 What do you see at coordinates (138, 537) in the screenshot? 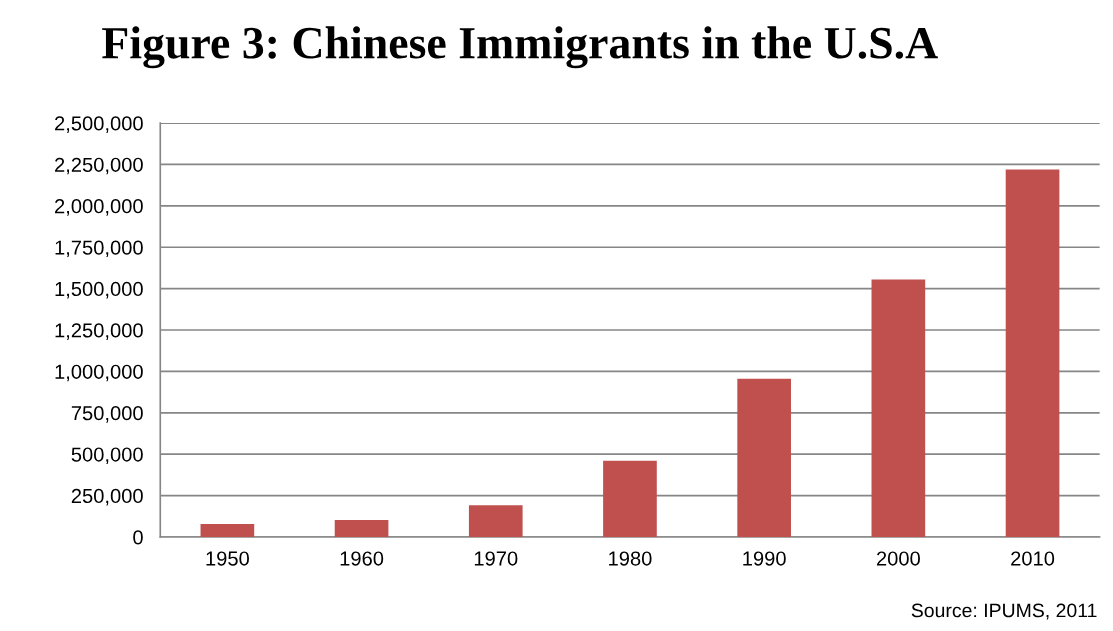
I see `y-tick-label: 0` at bounding box center [138, 537].